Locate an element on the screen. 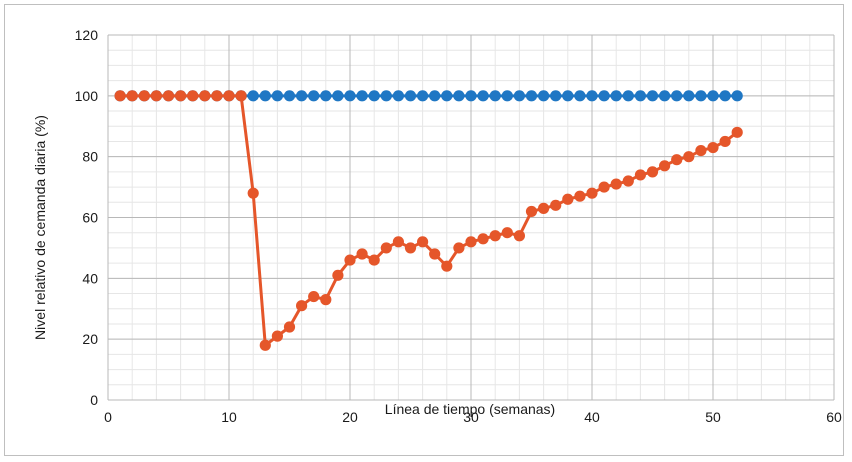 This screenshot has height=462, width=852. x-axis-title: Línea de tiempo (semanas) is located at coordinates (470, 409).